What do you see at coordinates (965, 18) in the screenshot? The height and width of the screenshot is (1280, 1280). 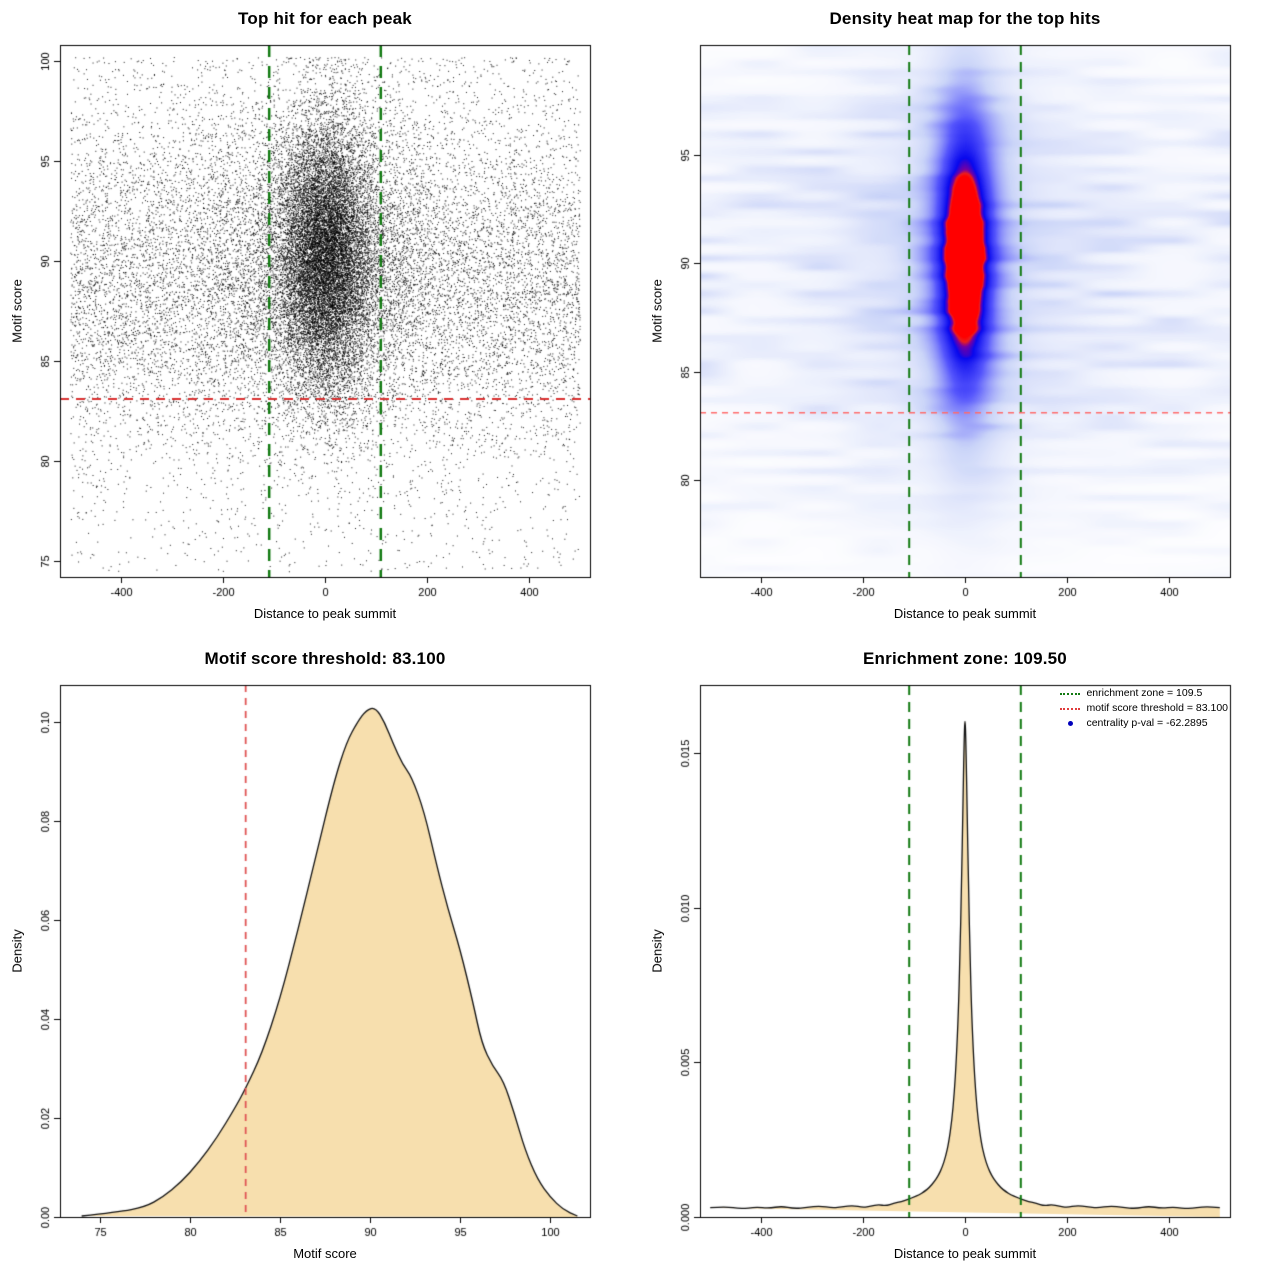 I see `chart-title: Density heat map for the top hits` at bounding box center [965, 18].